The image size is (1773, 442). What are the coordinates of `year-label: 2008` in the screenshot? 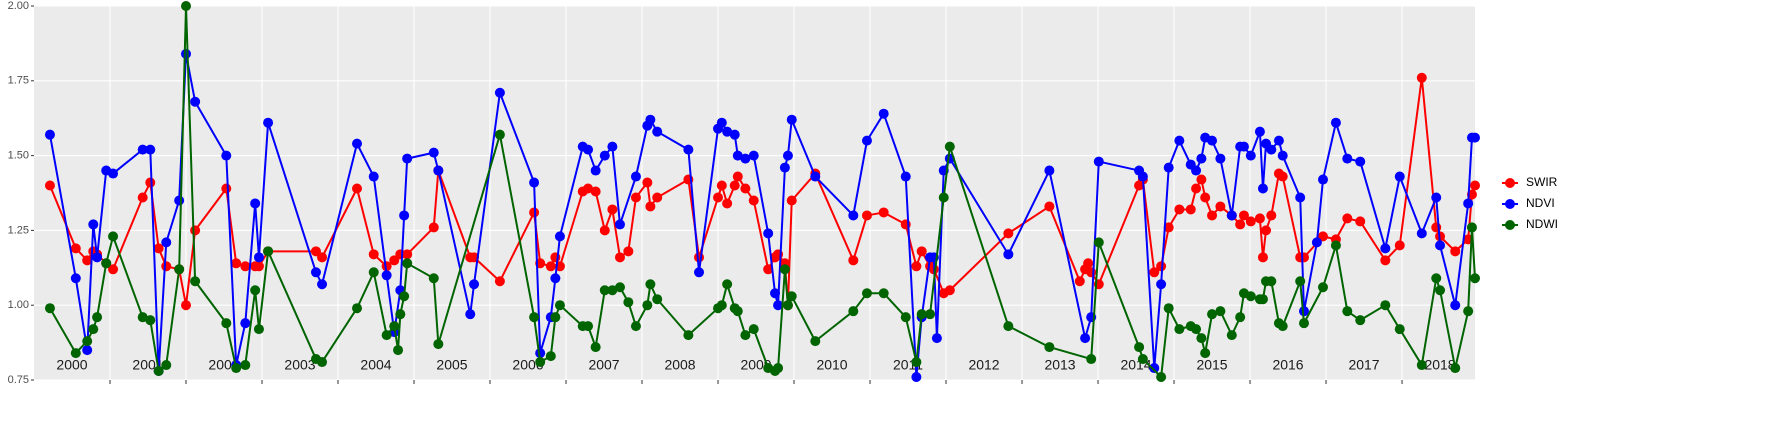 It's located at (679, 365).